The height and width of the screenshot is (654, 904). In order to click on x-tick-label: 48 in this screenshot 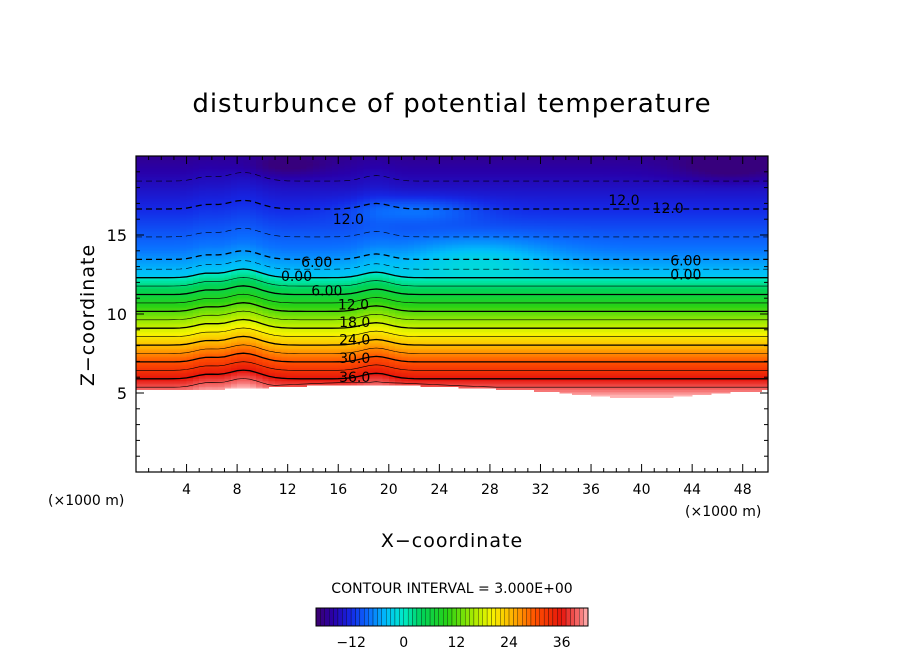, I will do `click(743, 490)`.